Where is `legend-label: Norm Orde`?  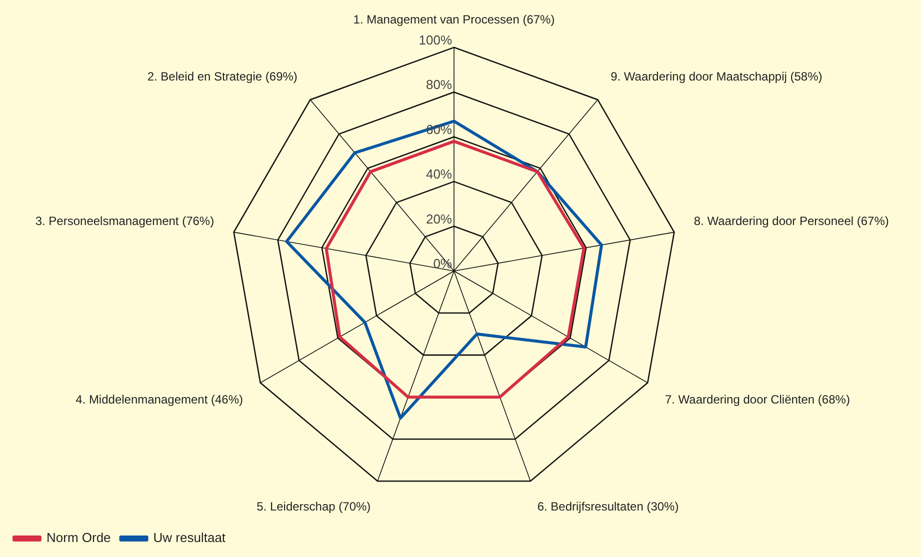 legend-label: Norm Orde is located at coordinates (78, 538).